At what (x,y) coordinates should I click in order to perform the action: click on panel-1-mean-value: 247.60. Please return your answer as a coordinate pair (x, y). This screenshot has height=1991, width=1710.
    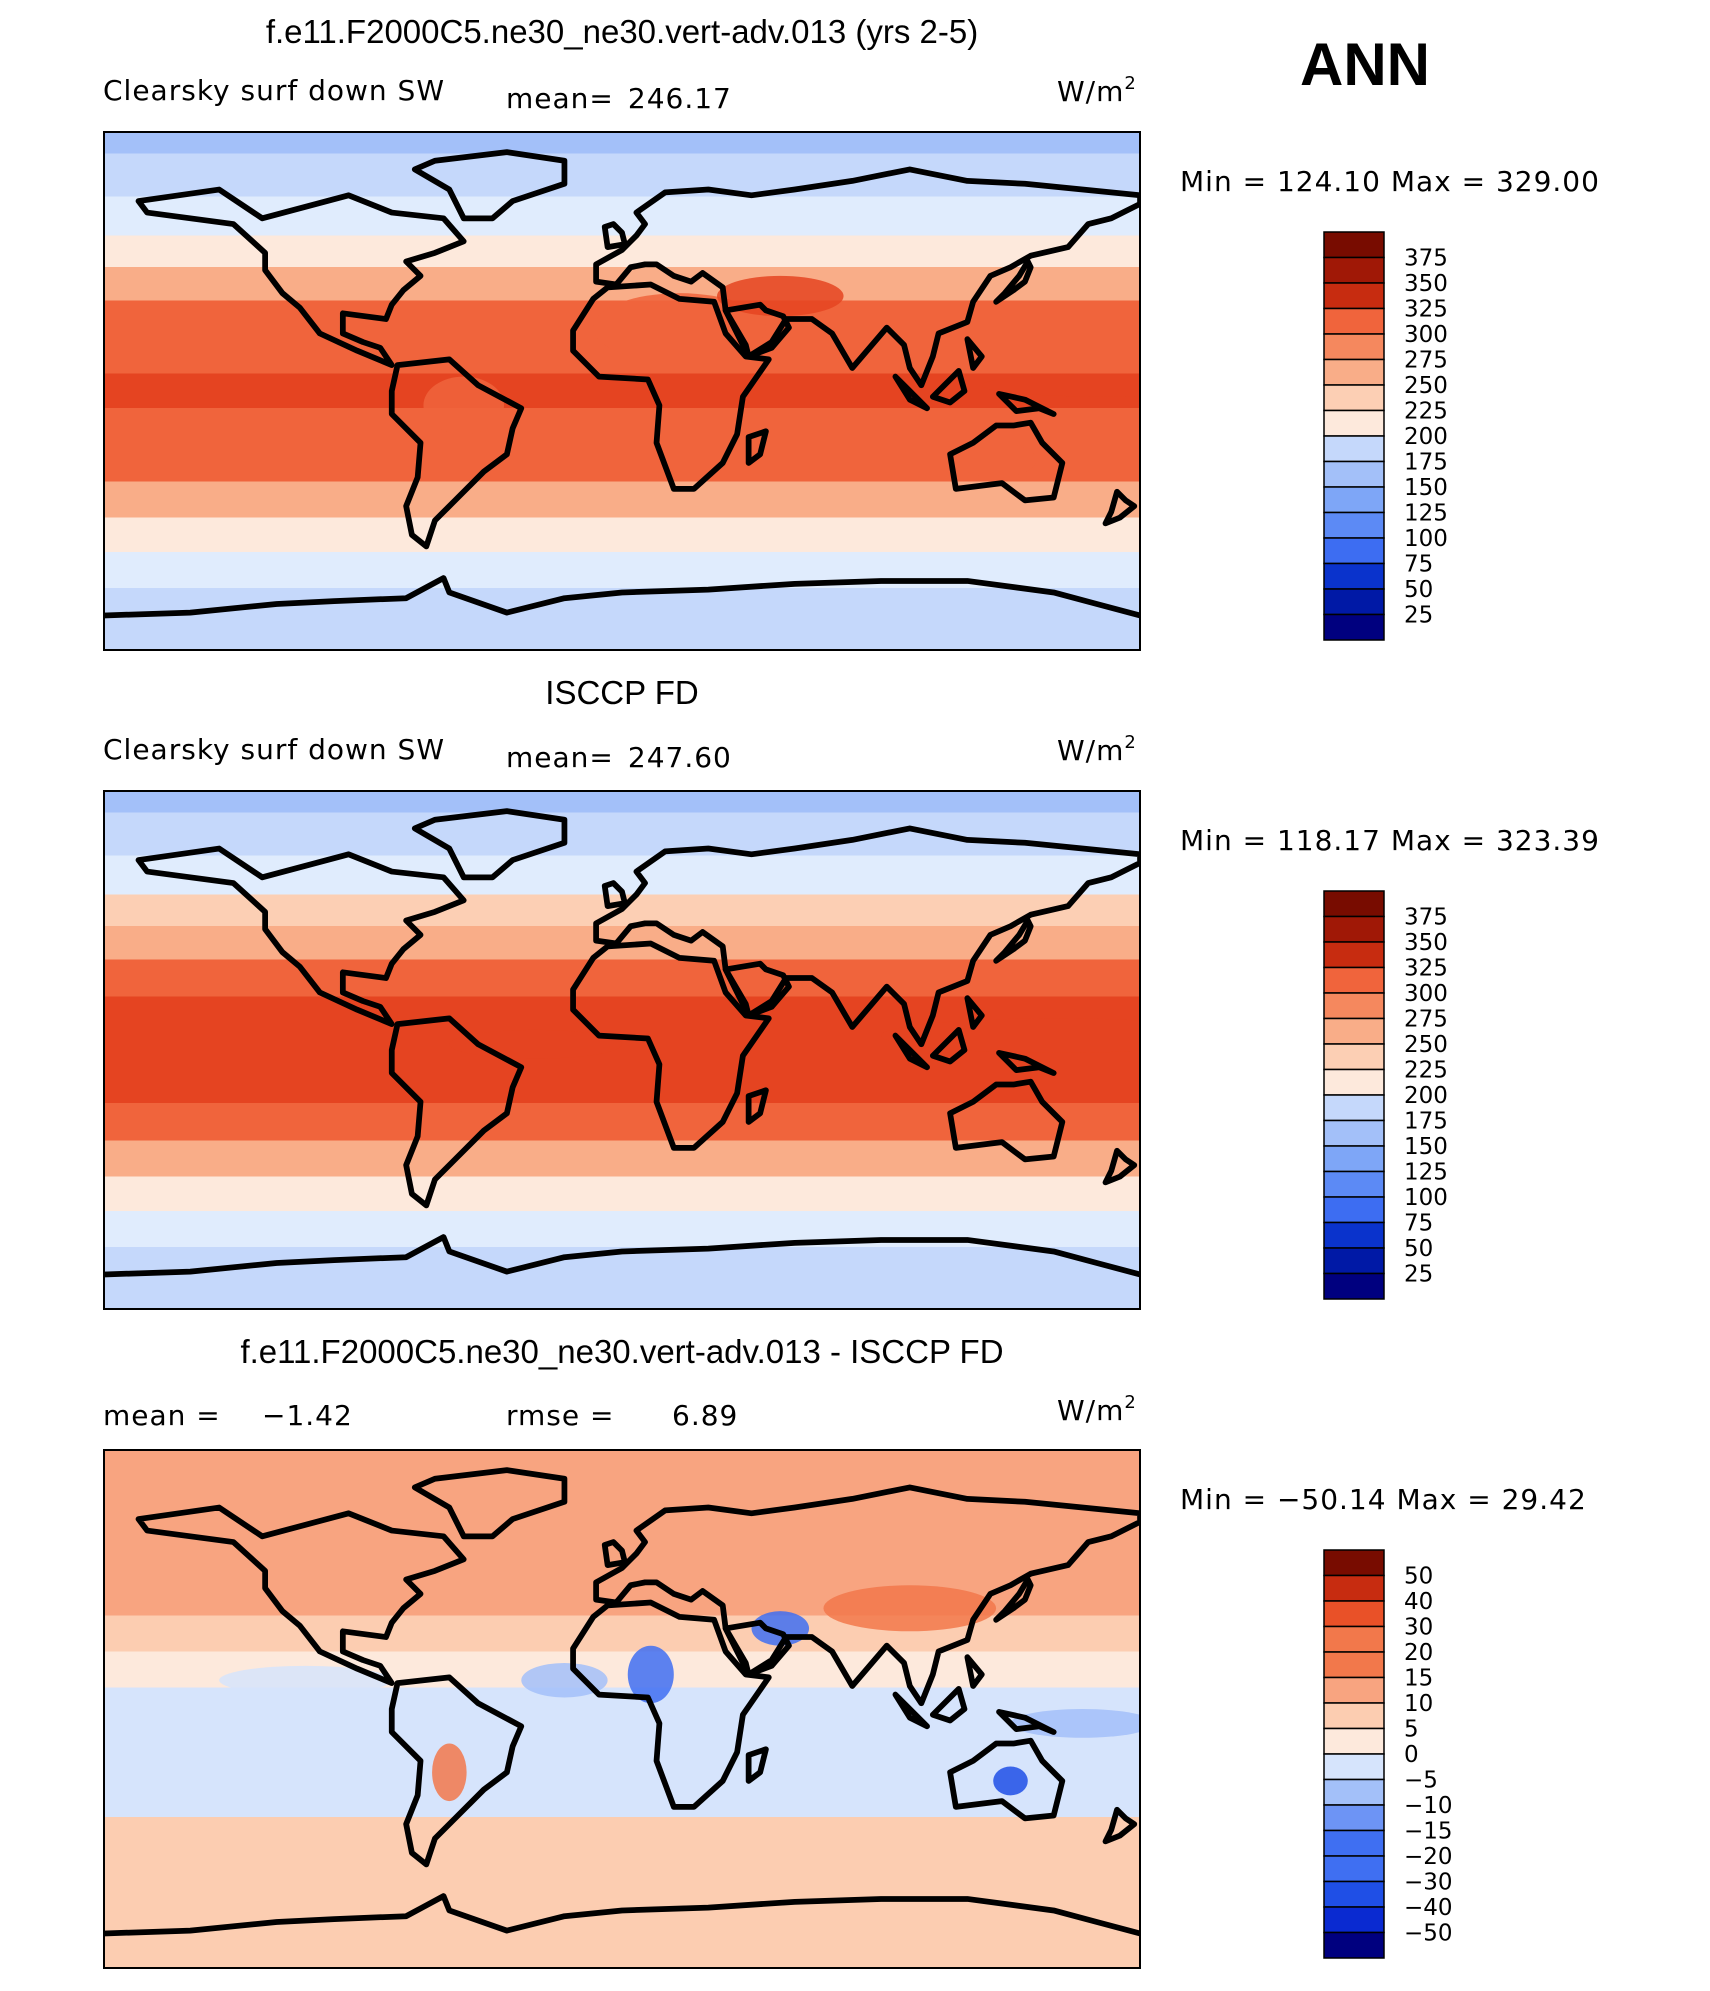
    Looking at the image, I should click on (680, 757).